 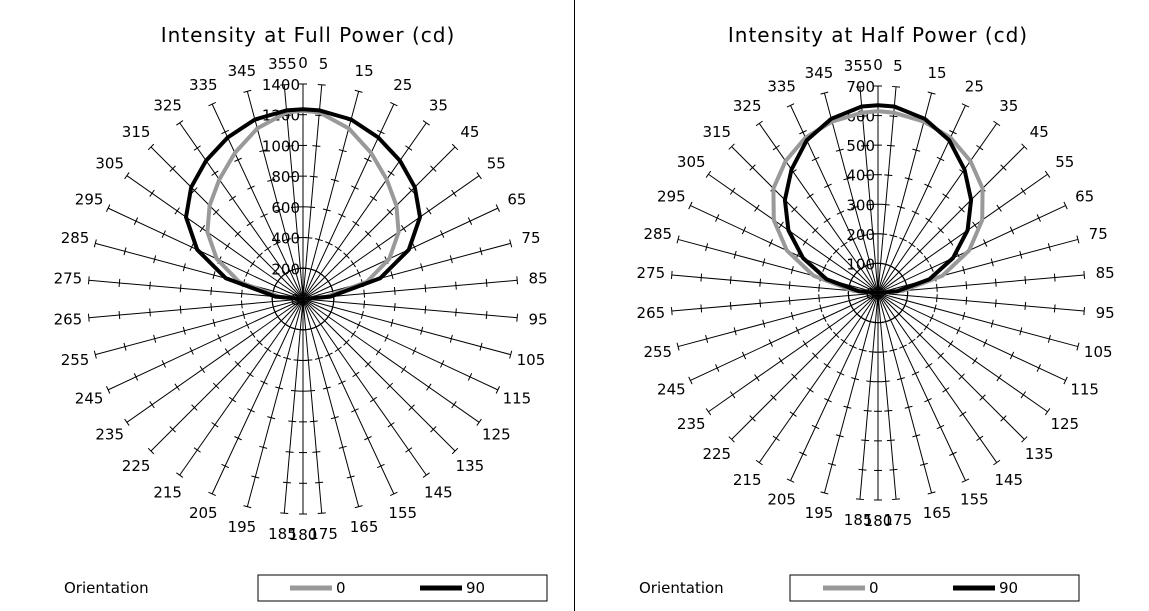 I want to click on angle-label-285: 285, so click(x=657, y=234).